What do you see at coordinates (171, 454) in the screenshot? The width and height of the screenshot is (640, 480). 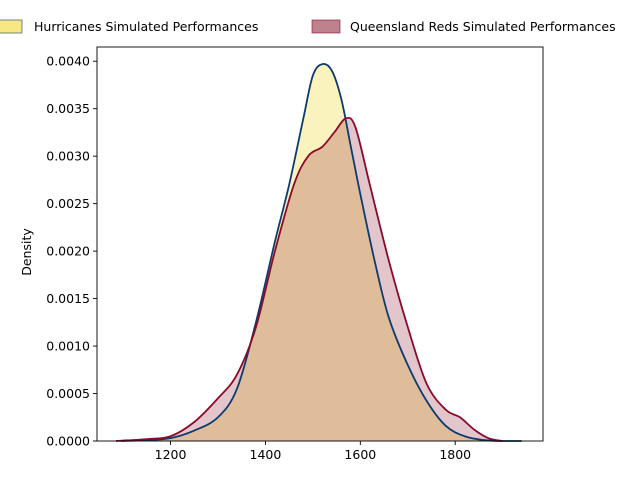 I see `x-tick-label: 1200` at bounding box center [171, 454].